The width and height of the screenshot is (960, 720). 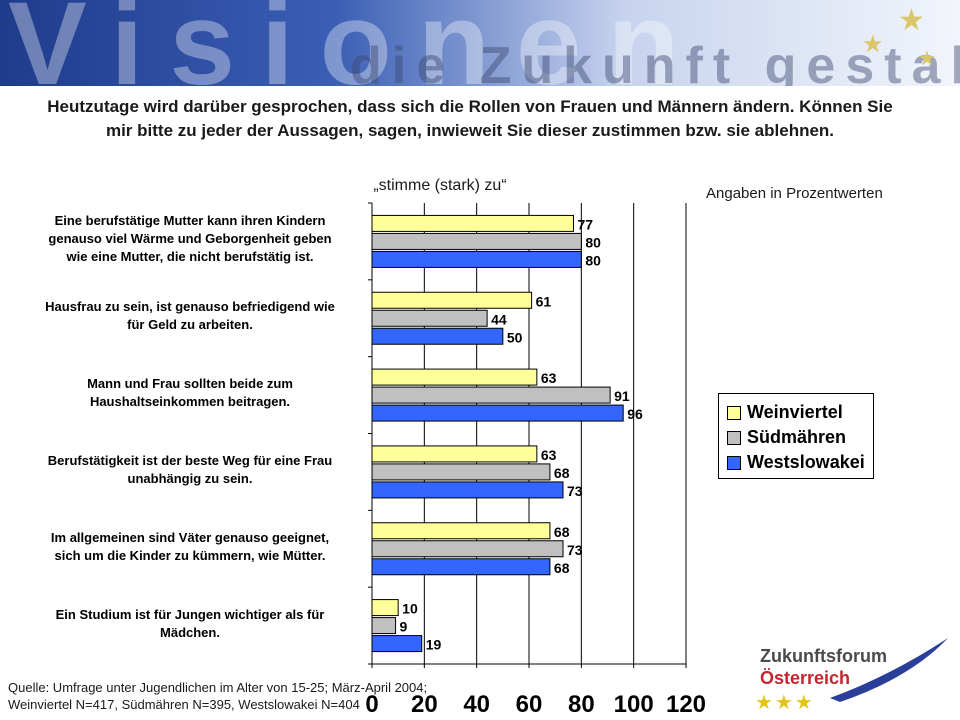 I want to click on legend-label: Südmähren, so click(x=797, y=437).